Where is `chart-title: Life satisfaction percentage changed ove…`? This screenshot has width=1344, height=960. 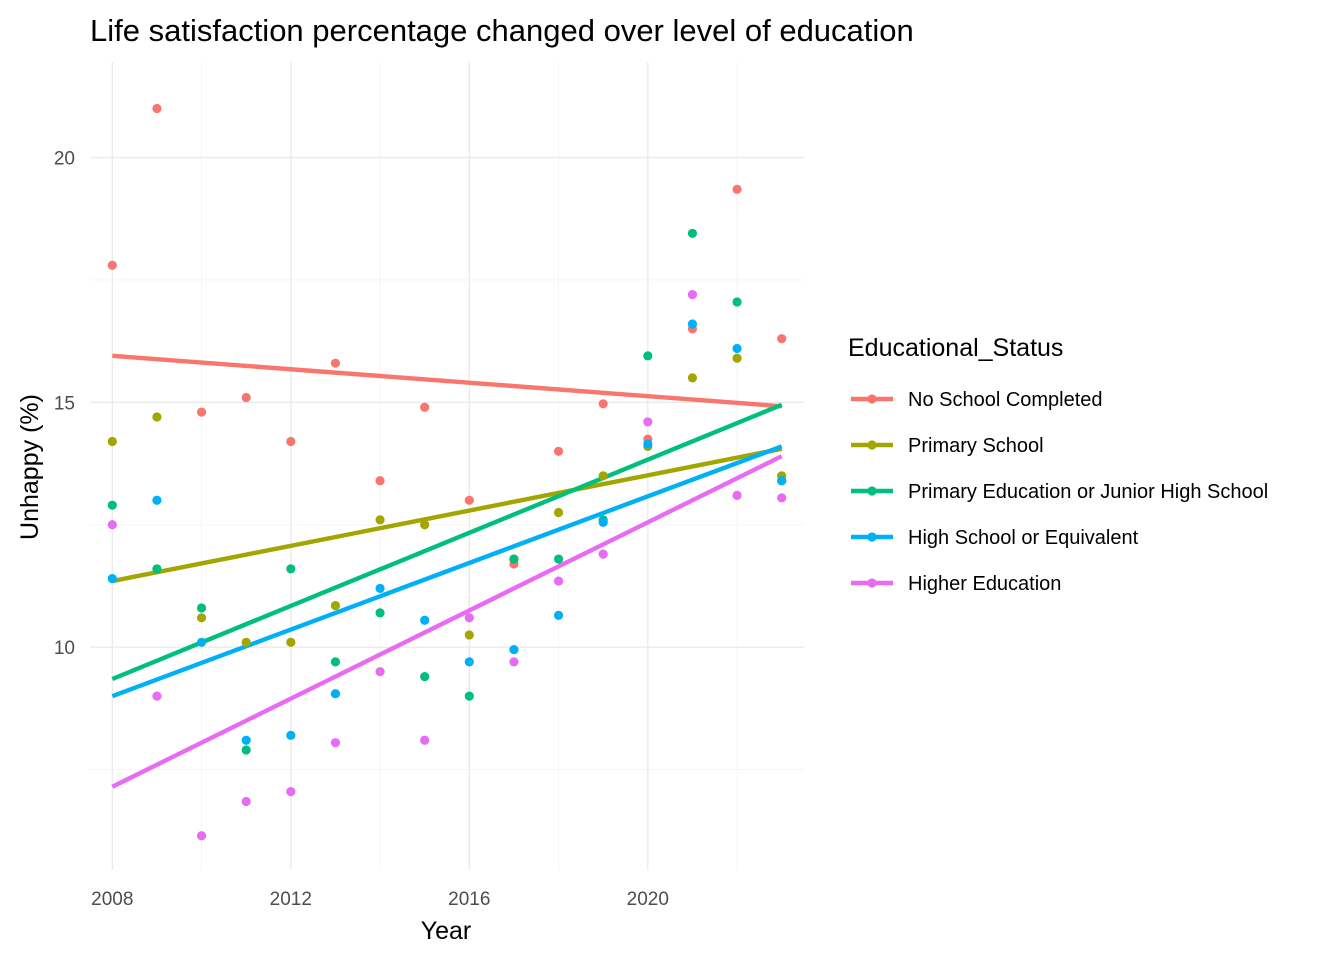
chart-title: Life satisfaction percentage changed ove… is located at coordinates (502, 30).